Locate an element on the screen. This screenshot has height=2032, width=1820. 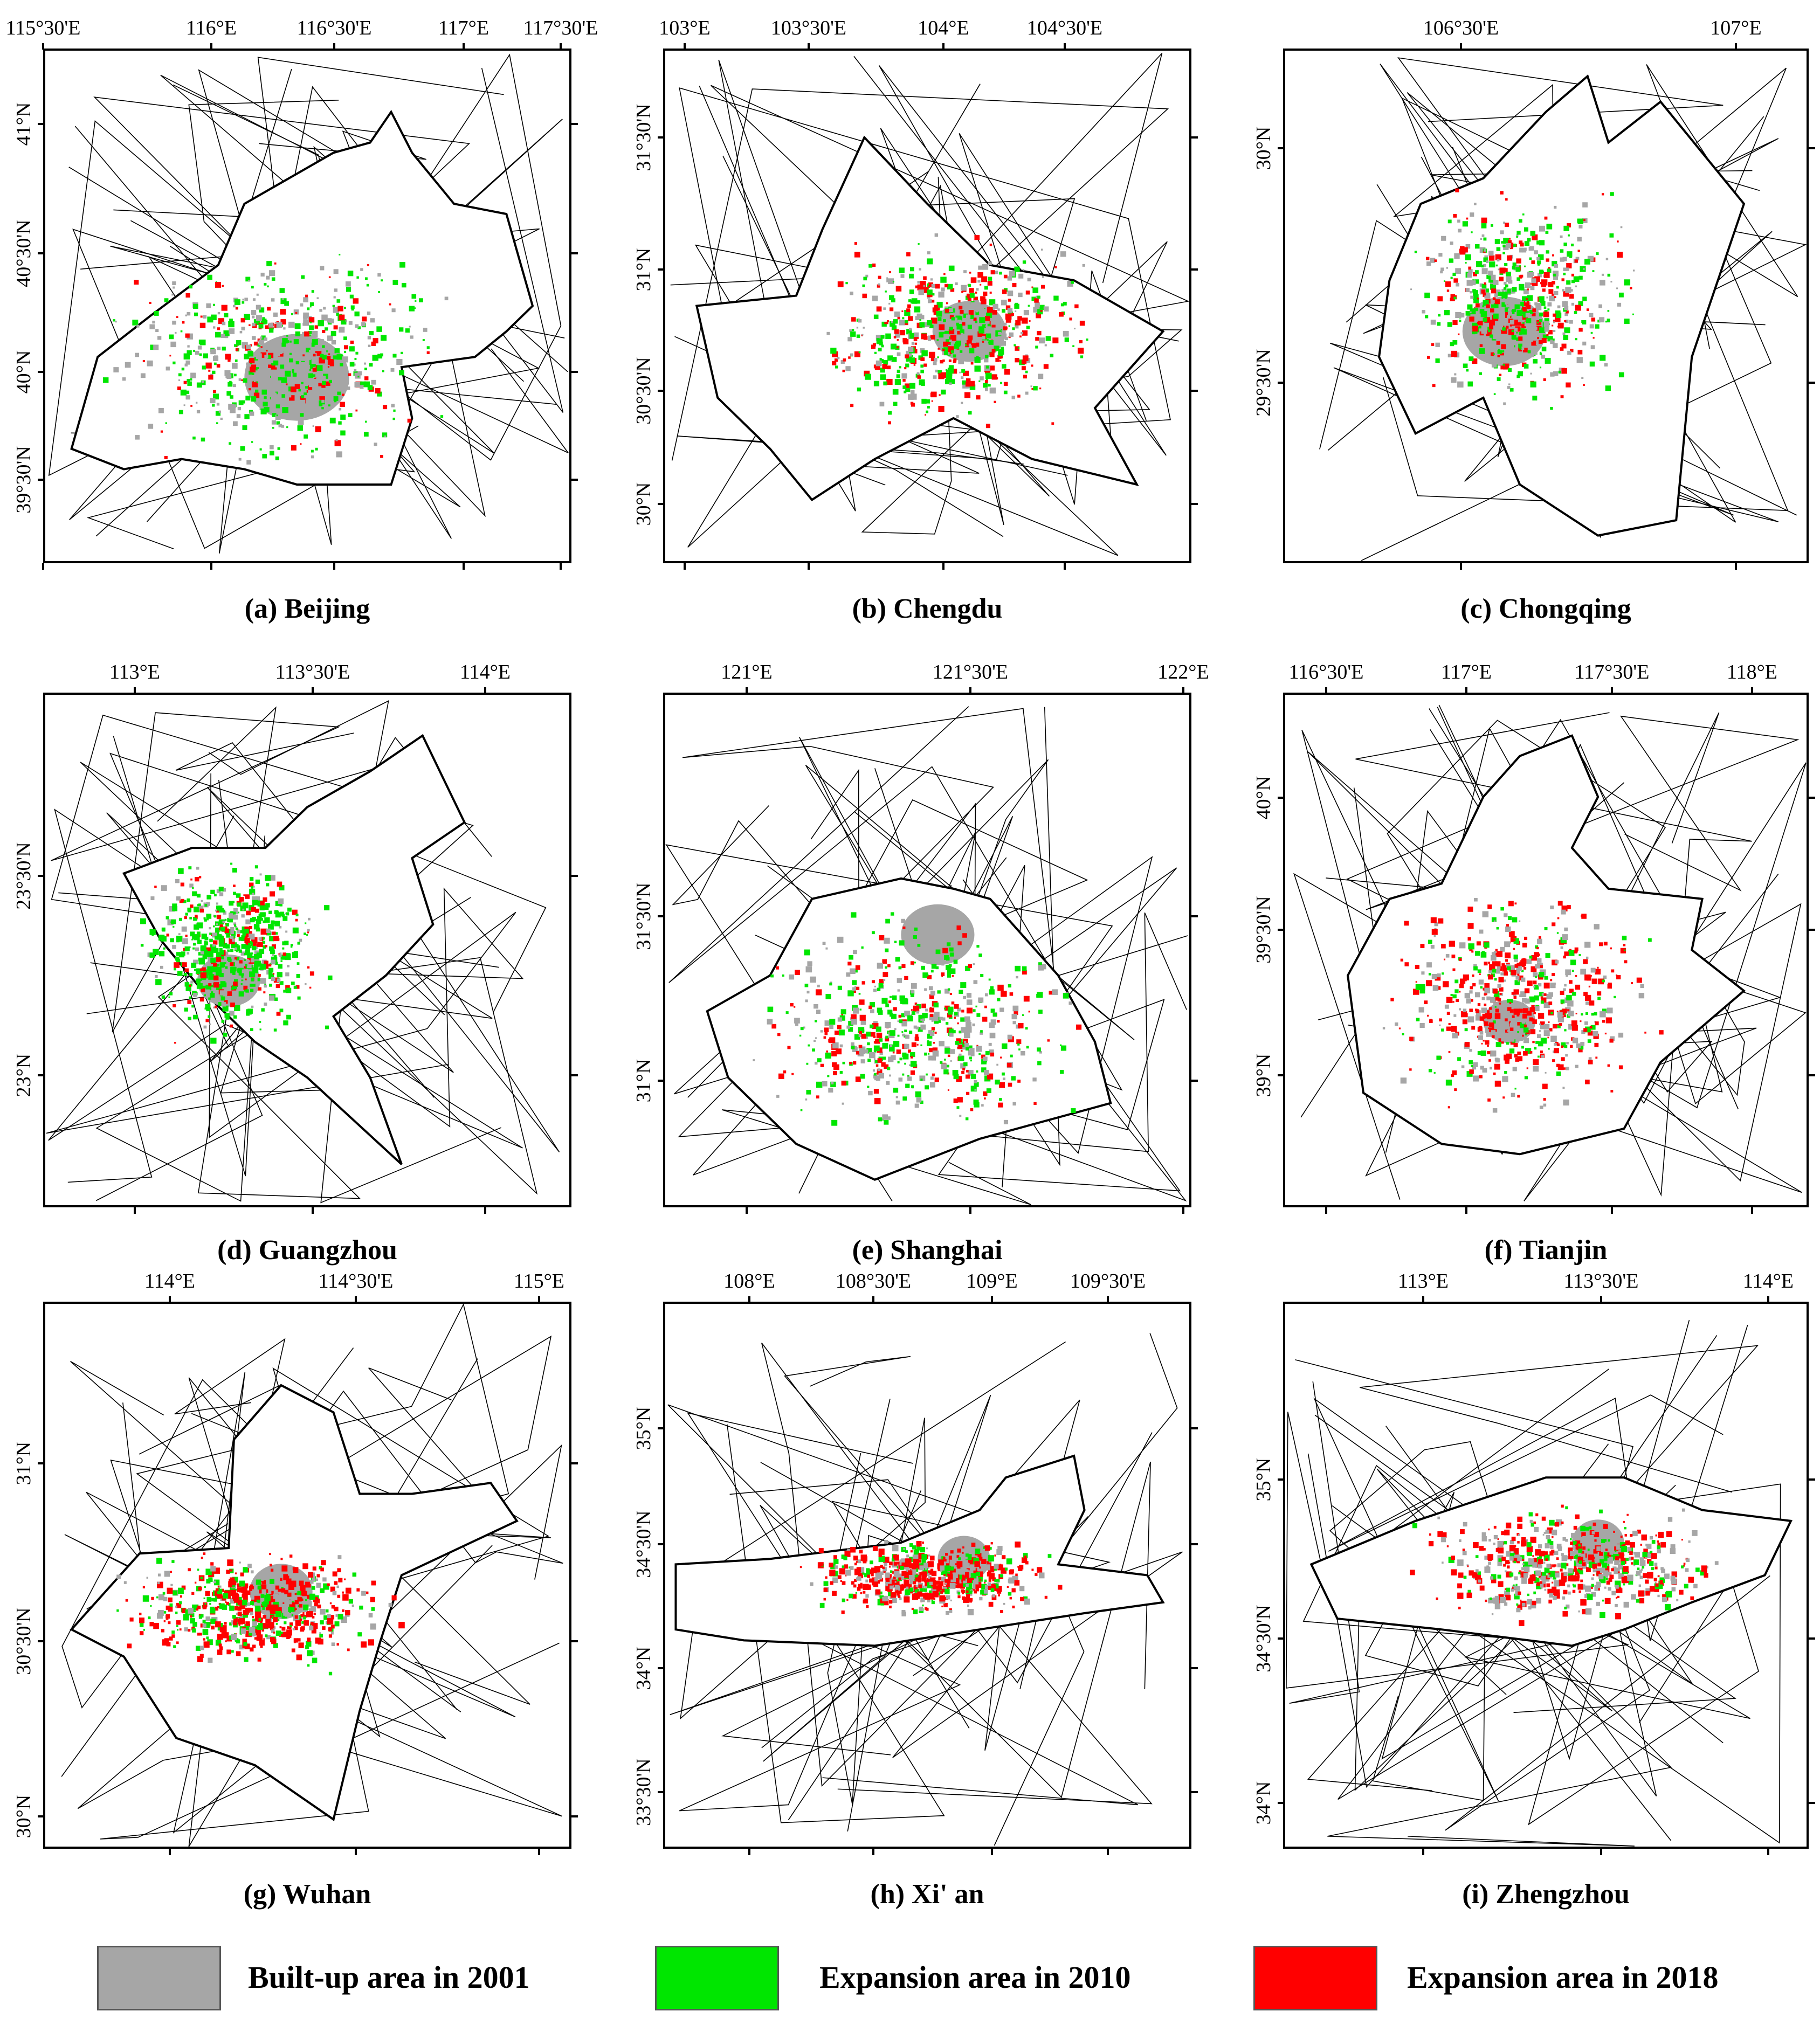
panel-caption: (c) Chongqing is located at coordinates (1545, 608).